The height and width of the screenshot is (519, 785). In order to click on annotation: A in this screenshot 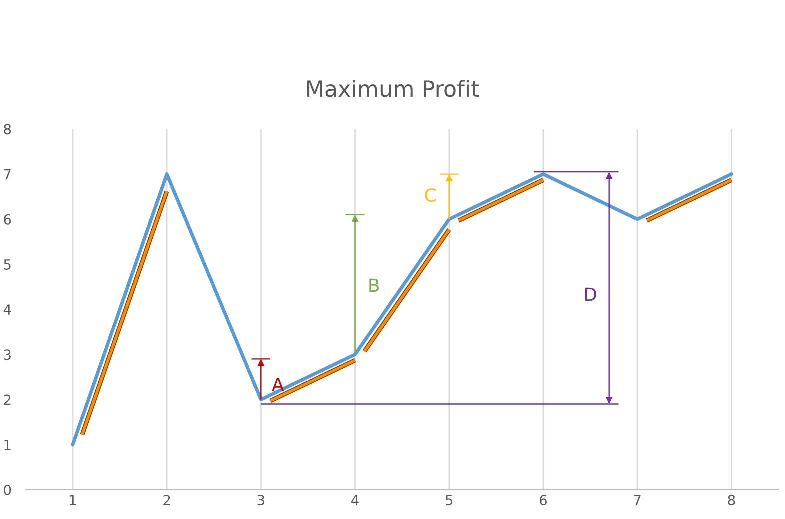, I will do `click(278, 385)`.